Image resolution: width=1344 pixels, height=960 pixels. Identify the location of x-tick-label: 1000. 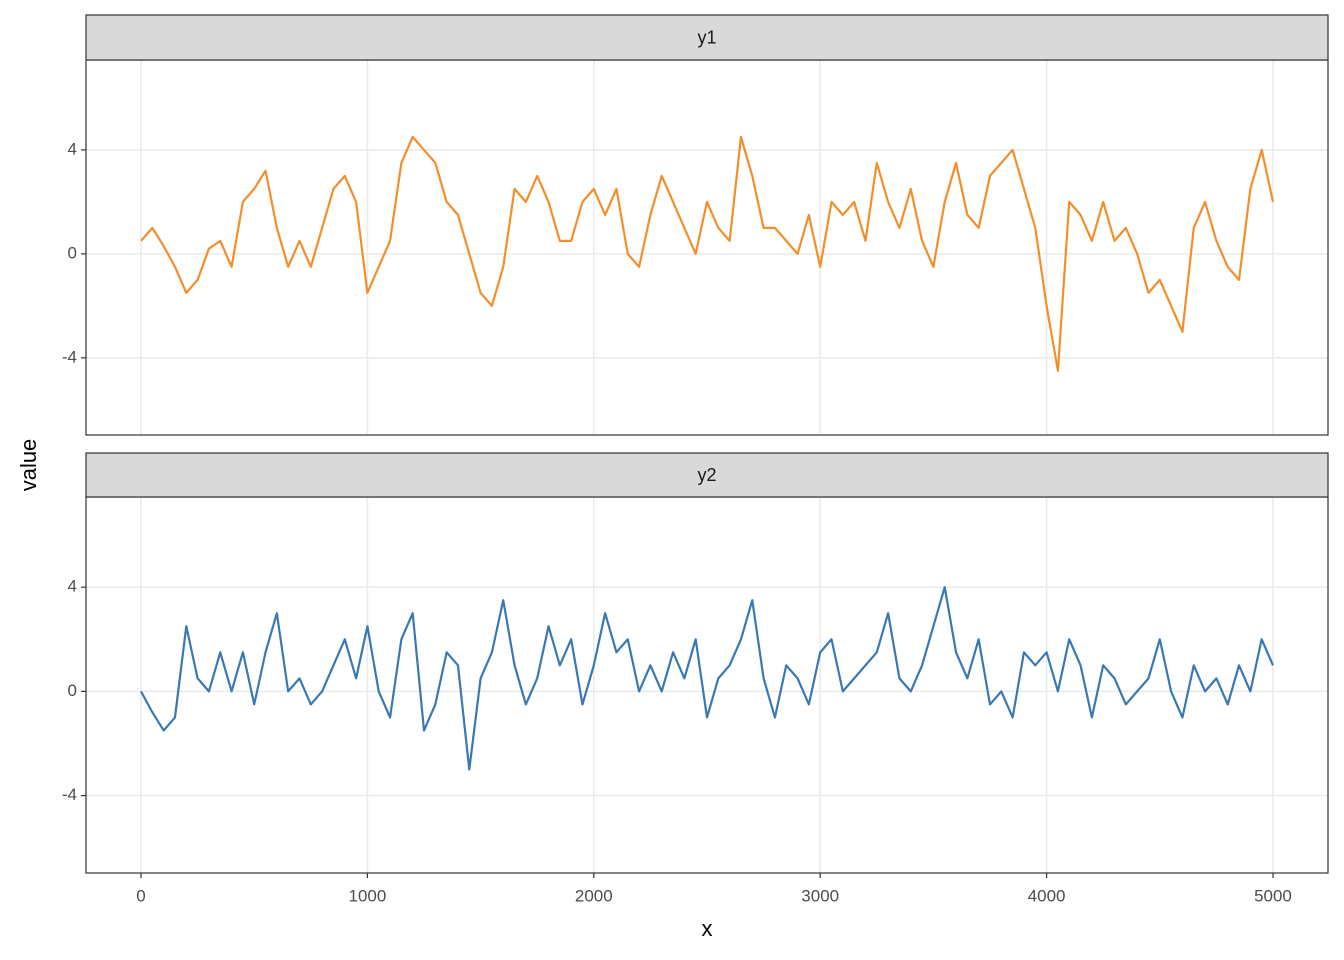
(367, 895).